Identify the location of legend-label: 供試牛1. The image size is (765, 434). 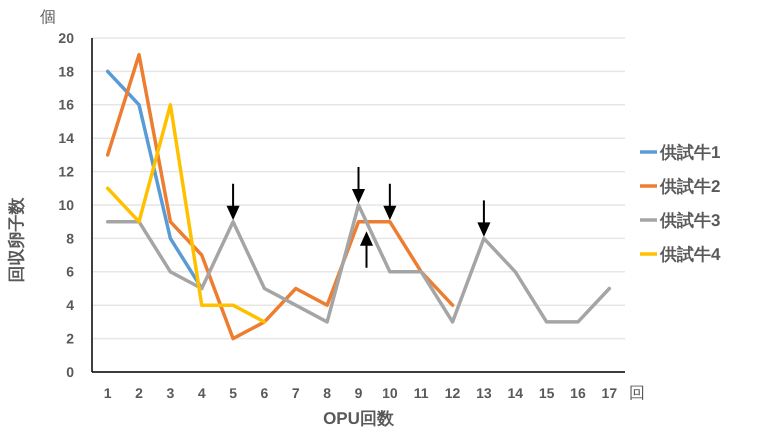
(689, 152).